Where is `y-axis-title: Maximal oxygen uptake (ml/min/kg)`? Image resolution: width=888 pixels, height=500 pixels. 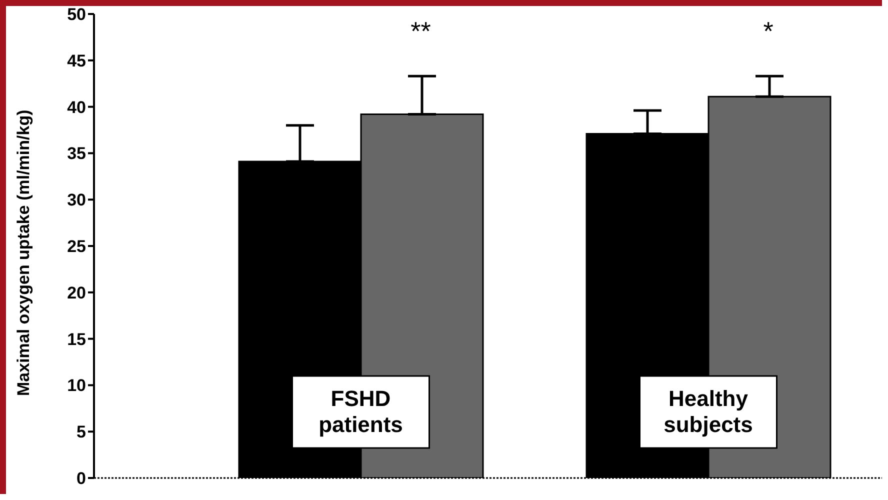 y-axis-title: Maximal oxygen uptake (ml/min/kg) is located at coordinates (24, 253).